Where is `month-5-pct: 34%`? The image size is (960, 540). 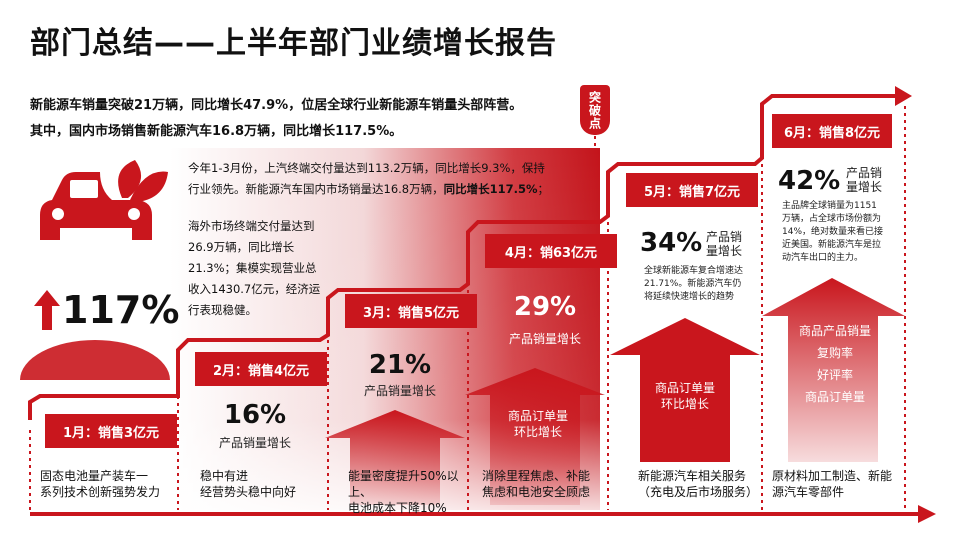
month-5-pct: 34% is located at coordinates (671, 243).